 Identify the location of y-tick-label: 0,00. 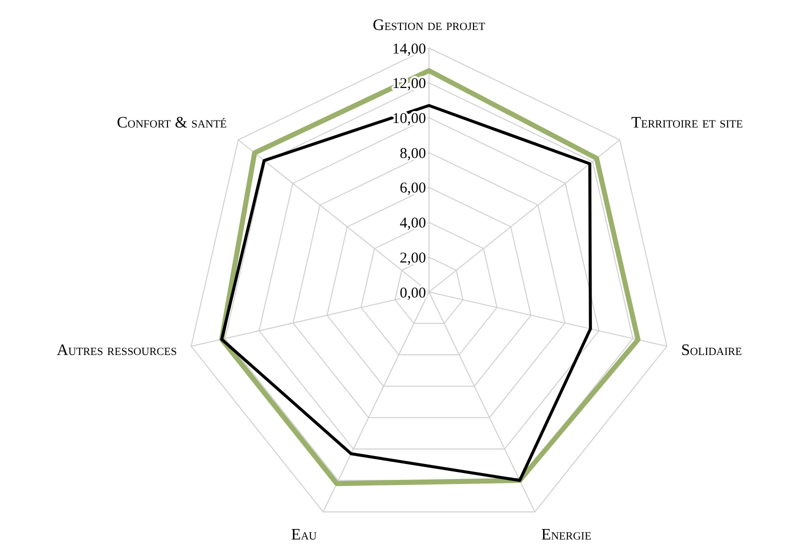
(413, 293).